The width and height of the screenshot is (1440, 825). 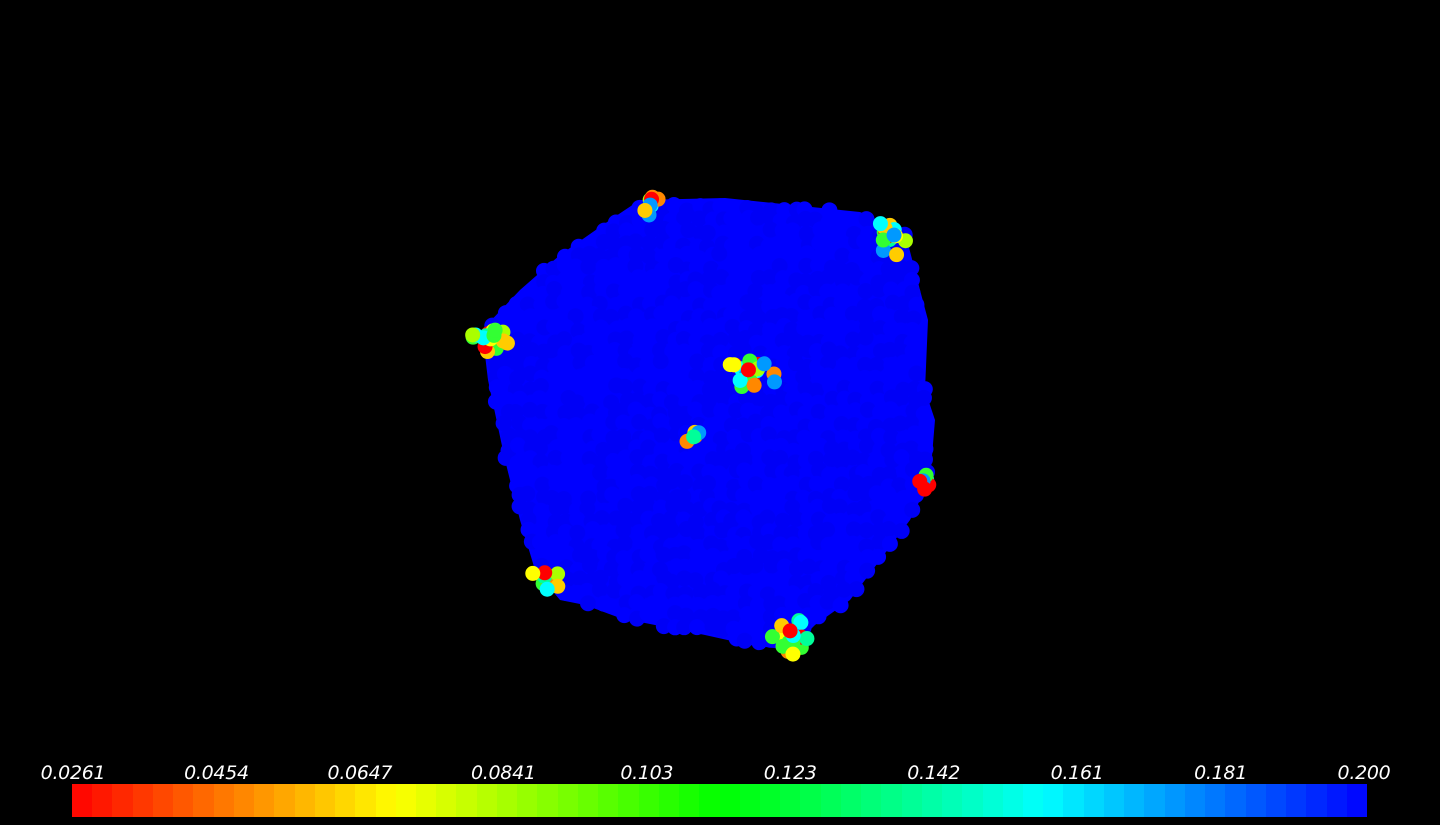 I want to click on legend-tick-label: 0.123, so click(x=790, y=773).